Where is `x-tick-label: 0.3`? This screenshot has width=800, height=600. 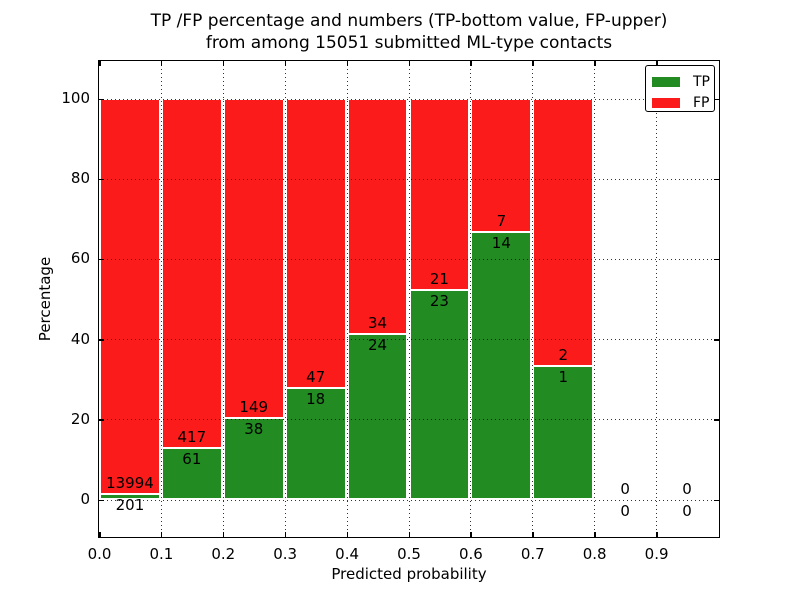 x-tick-label: 0.3 is located at coordinates (285, 554).